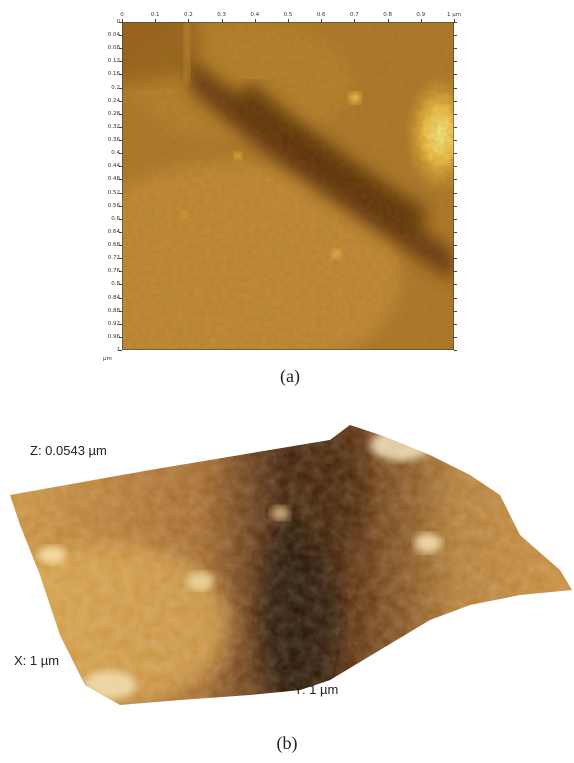 The height and width of the screenshot is (763, 574). I want to click on y-tick-label: 0.08, so click(113, 48).